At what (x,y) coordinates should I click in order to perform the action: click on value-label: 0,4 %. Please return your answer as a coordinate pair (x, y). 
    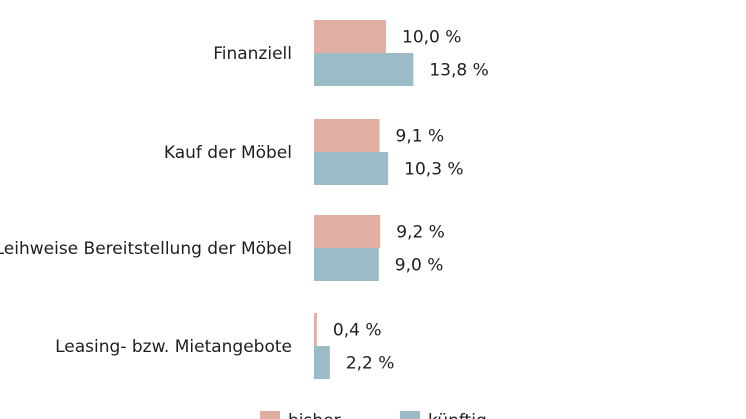
    Looking at the image, I should click on (357, 331).